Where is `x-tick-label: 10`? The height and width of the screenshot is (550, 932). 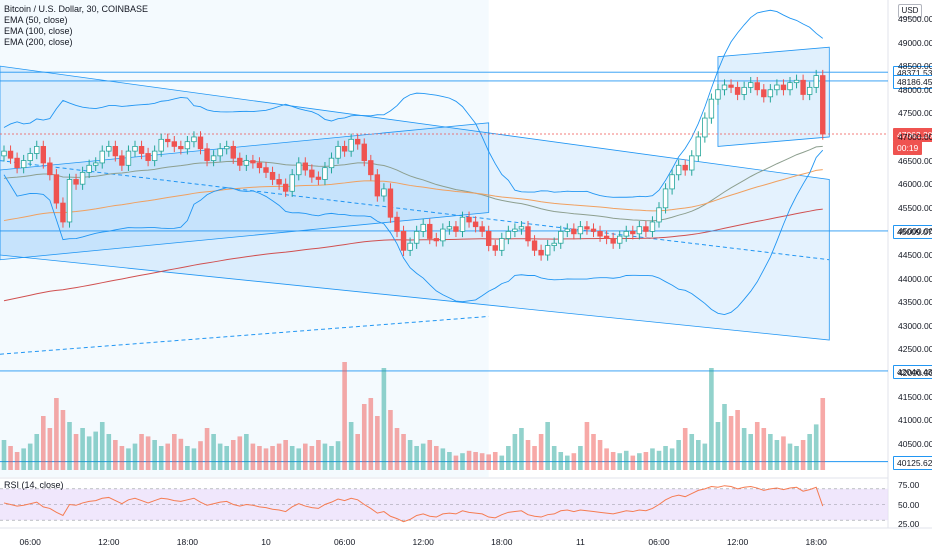
x-tick-label: 10 is located at coordinates (266, 542).